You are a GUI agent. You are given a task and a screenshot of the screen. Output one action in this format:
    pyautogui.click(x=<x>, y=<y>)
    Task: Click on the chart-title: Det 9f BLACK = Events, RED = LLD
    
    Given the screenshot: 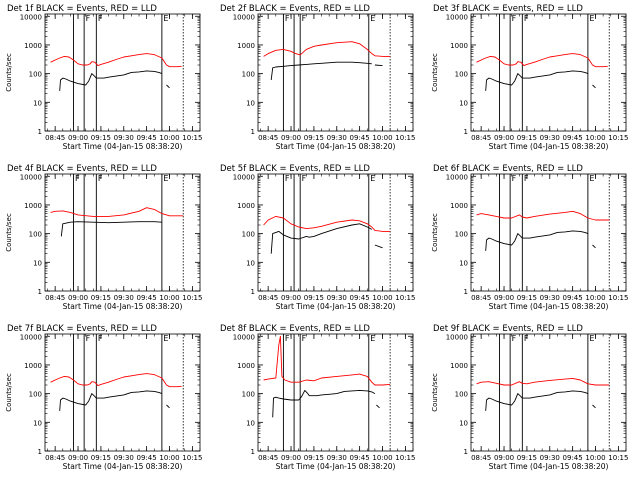 What is the action you would take?
    pyautogui.click(x=508, y=329)
    